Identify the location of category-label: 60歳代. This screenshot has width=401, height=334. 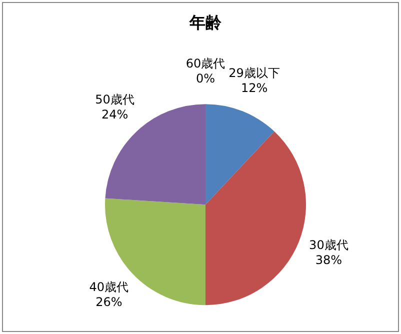
(206, 63).